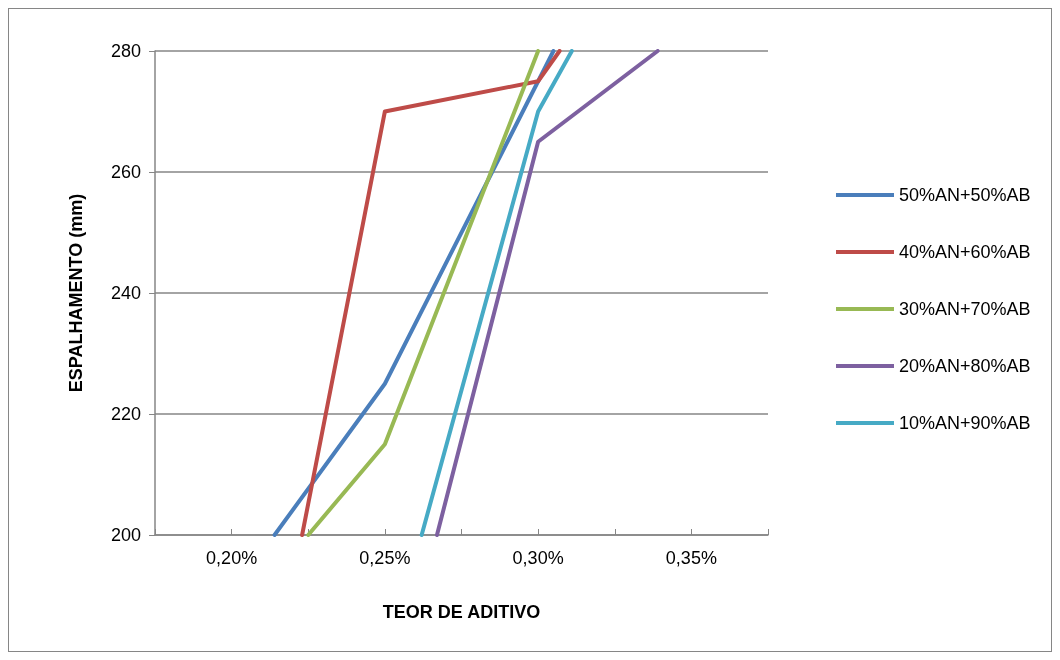  Describe the element at coordinates (76, 293) in the screenshot. I see `y-axis-title: ESPALHAMENTO (mm)` at that location.